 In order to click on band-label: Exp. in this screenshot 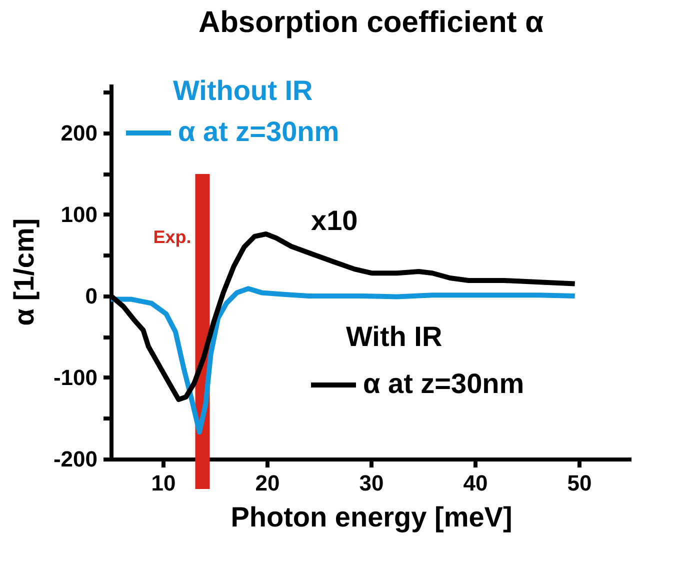, I will do `click(172, 236)`.